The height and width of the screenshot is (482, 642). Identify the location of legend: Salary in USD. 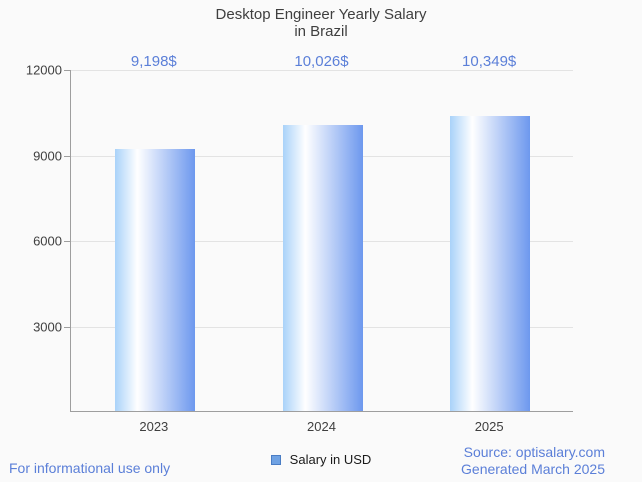
(321, 459).